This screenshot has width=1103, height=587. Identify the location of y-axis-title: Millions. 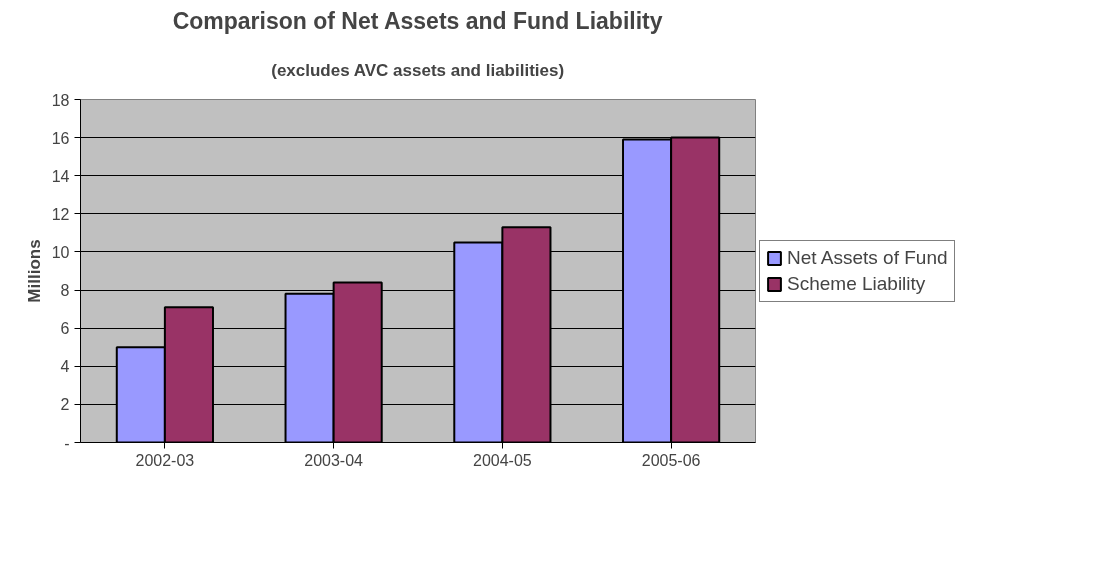
(34, 271).